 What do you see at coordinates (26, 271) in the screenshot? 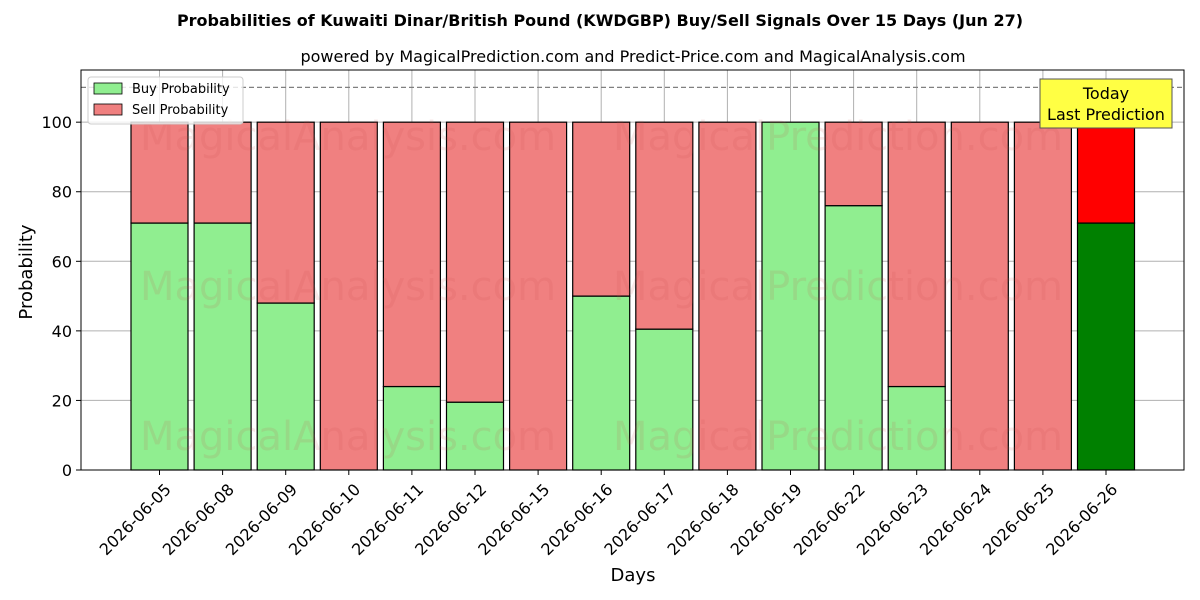
I see `y-axis-label: Probability` at bounding box center [26, 271].